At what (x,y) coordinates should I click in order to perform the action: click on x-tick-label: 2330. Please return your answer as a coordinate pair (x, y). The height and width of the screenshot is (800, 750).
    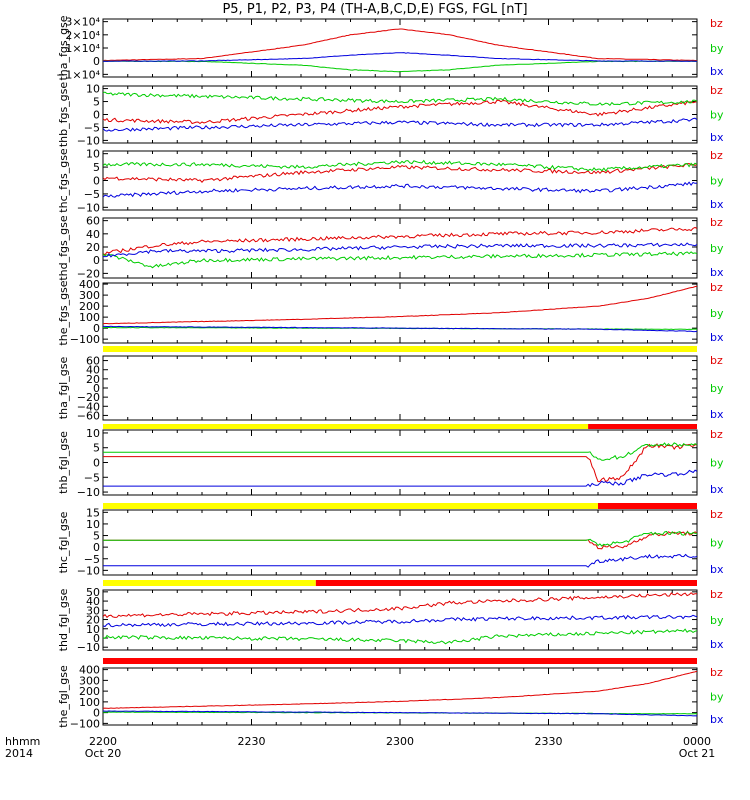
    Looking at the image, I should click on (549, 741).